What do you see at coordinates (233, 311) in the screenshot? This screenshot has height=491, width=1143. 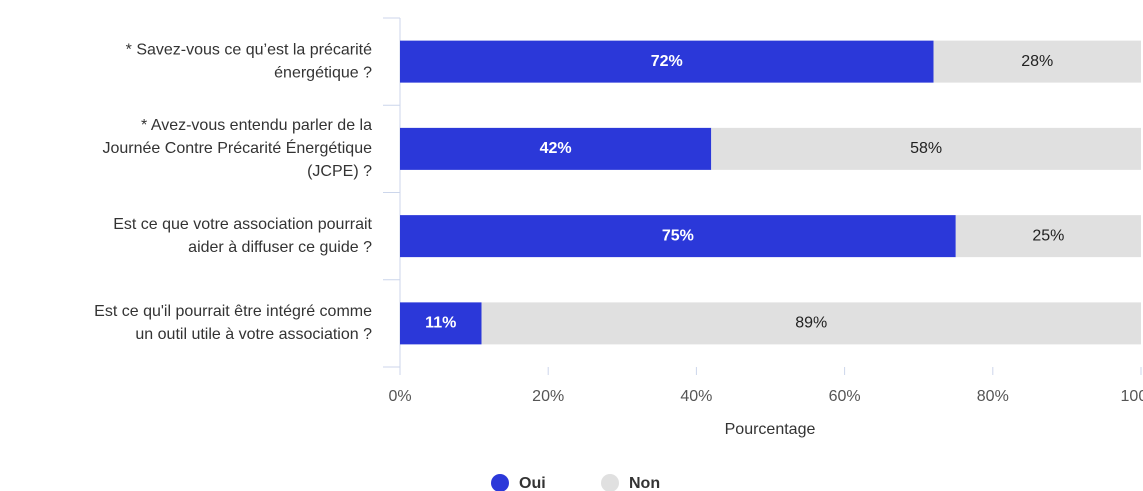 I see `y-tick-label: Est ce qu'il pourrait être intégré comme` at bounding box center [233, 311].